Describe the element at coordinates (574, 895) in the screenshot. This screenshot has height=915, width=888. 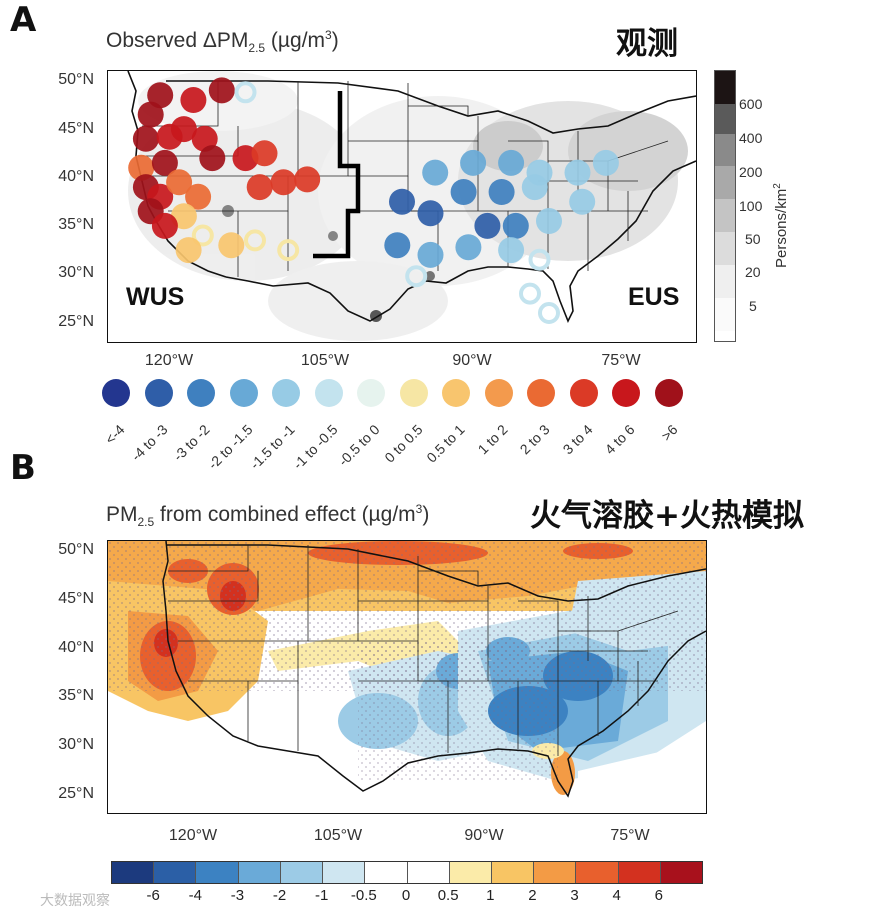
I see `colorbar-tick-label: 3` at that location.